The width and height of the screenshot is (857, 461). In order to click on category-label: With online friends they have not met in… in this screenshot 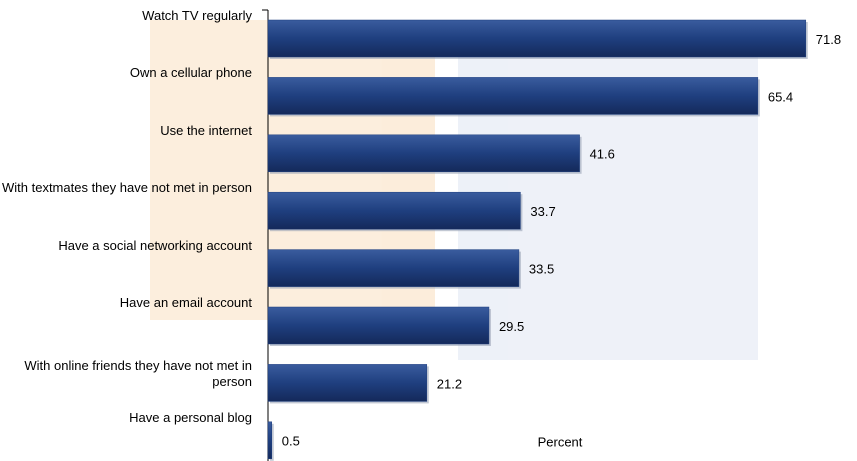, I will do `click(138, 374)`.